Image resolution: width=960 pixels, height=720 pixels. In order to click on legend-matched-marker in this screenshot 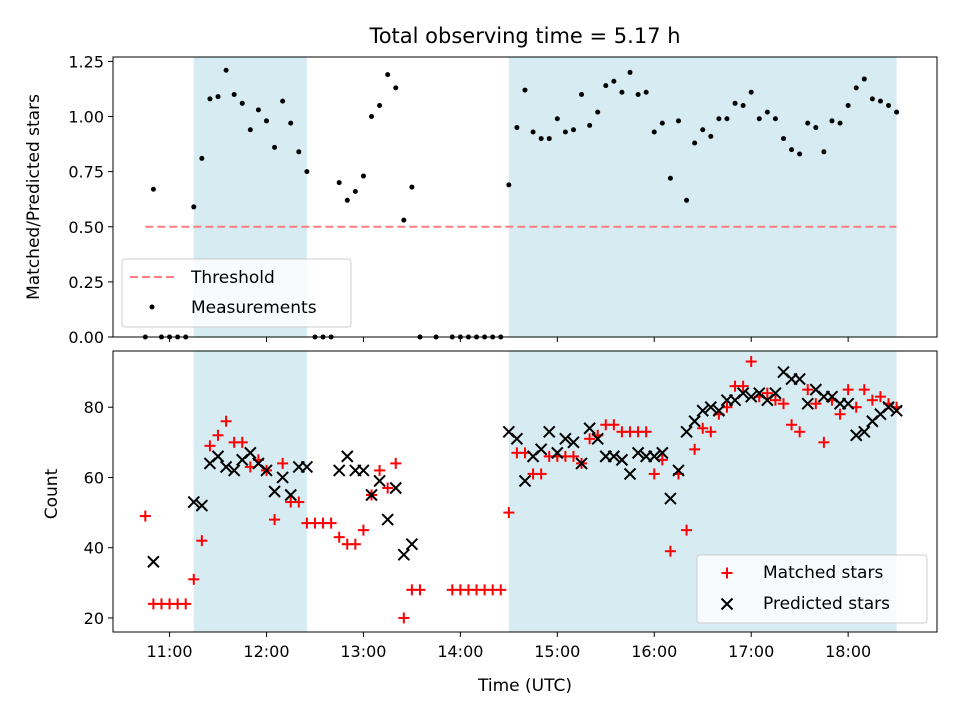, I will do `click(727, 573)`.